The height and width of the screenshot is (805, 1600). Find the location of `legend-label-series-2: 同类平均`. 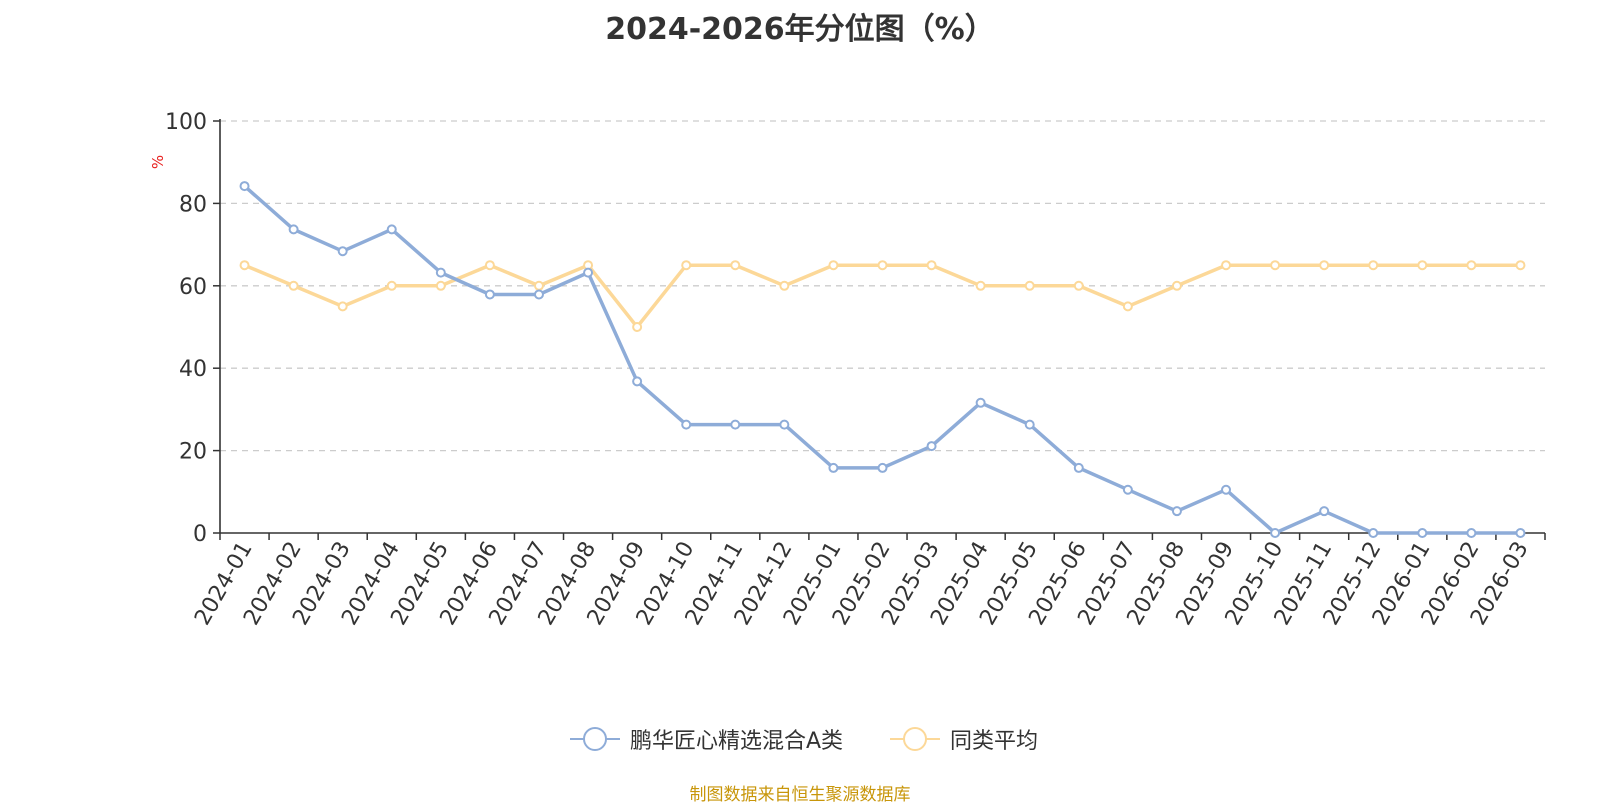

legend-label-series-2: 同类平均 is located at coordinates (994, 741).